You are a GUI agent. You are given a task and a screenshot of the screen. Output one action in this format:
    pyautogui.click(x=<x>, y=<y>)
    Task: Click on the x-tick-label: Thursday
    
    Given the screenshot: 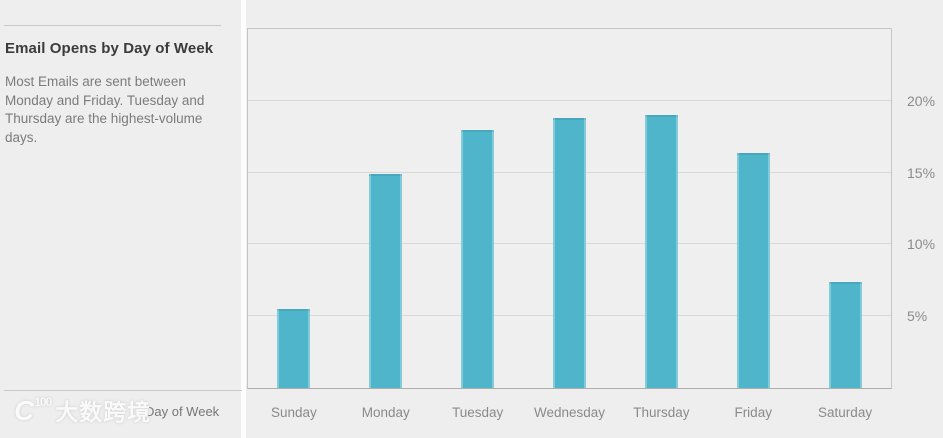 What is the action you would take?
    pyautogui.click(x=661, y=412)
    